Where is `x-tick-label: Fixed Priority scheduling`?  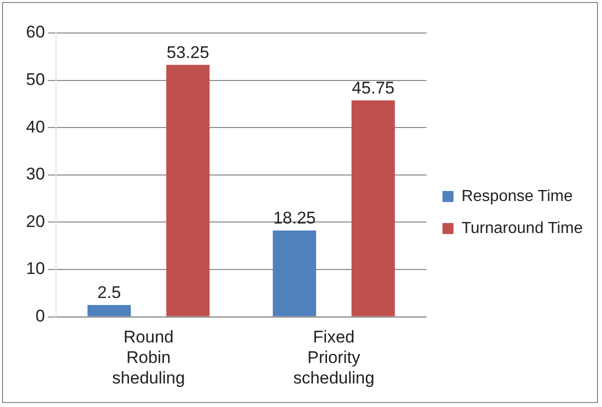
x-tick-label: Fixed Priority scheduling is located at coordinates (333, 358).